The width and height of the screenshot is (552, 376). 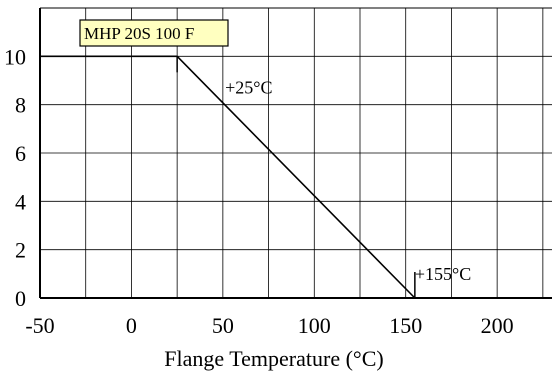 What do you see at coordinates (15, 56) in the screenshot?
I see `y-tick-label: 10` at bounding box center [15, 56].